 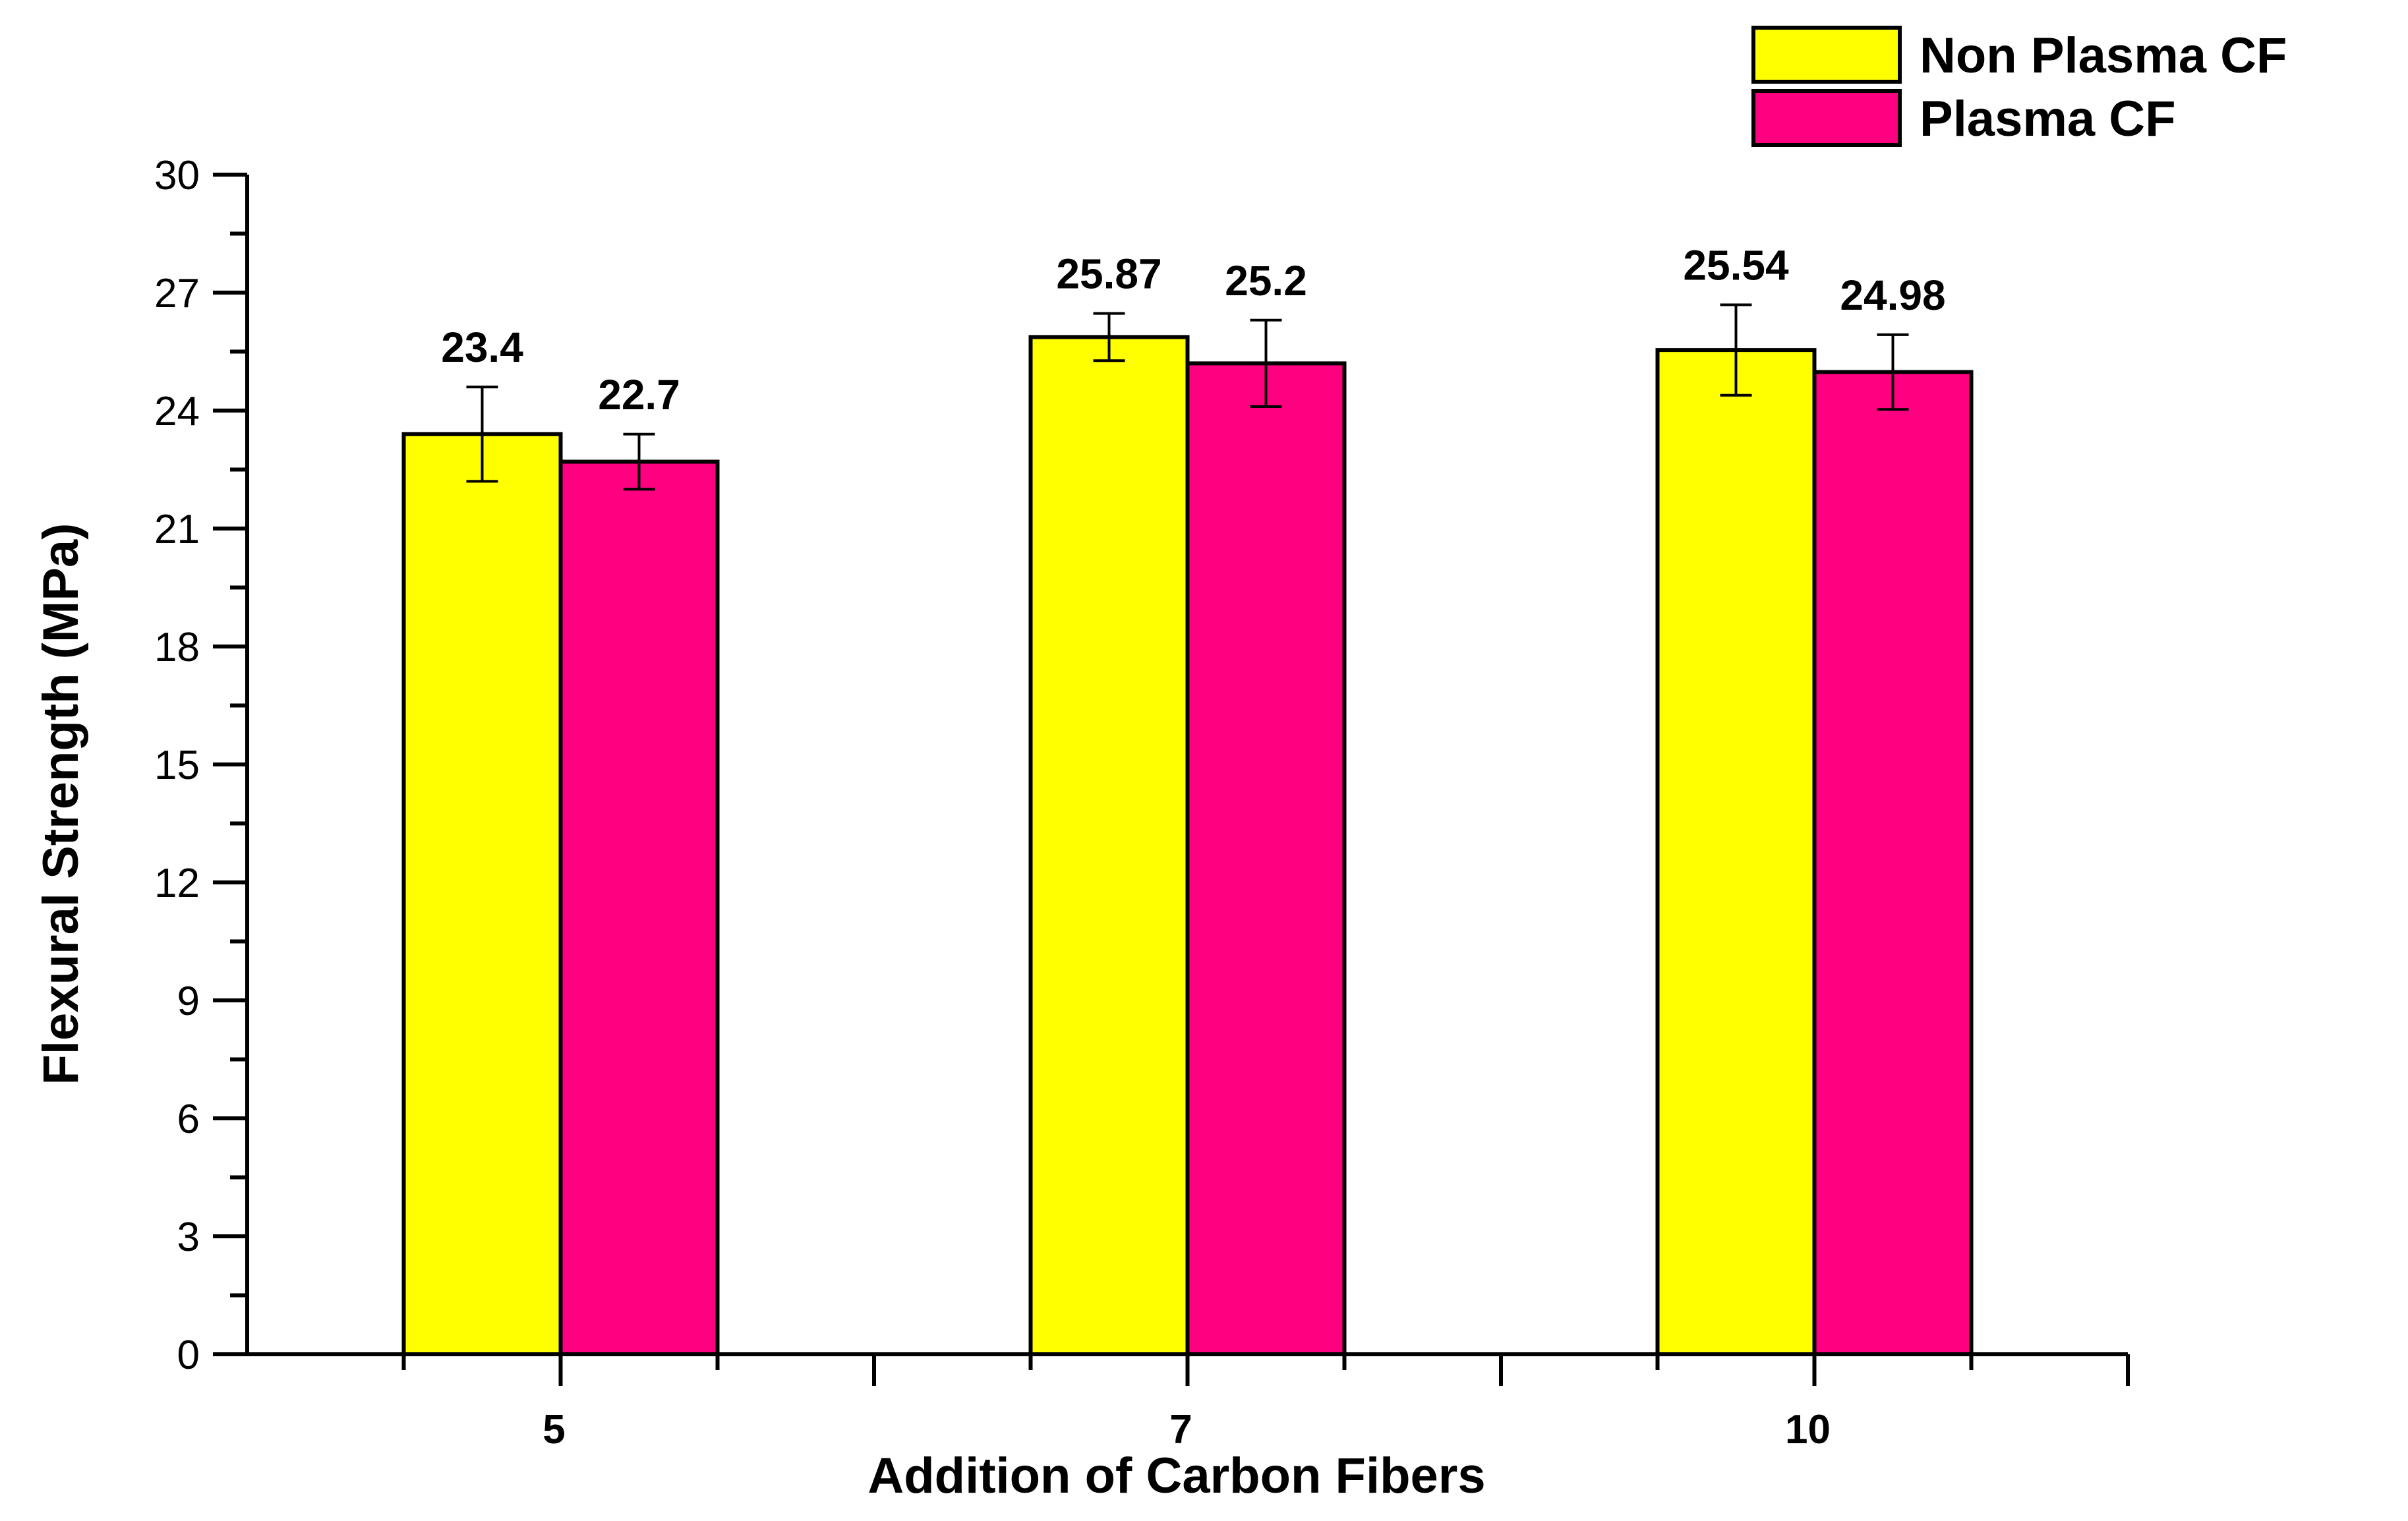 What do you see at coordinates (177, 883) in the screenshot?
I see `y-tick-label: 12` at bounding box center [177, 883].